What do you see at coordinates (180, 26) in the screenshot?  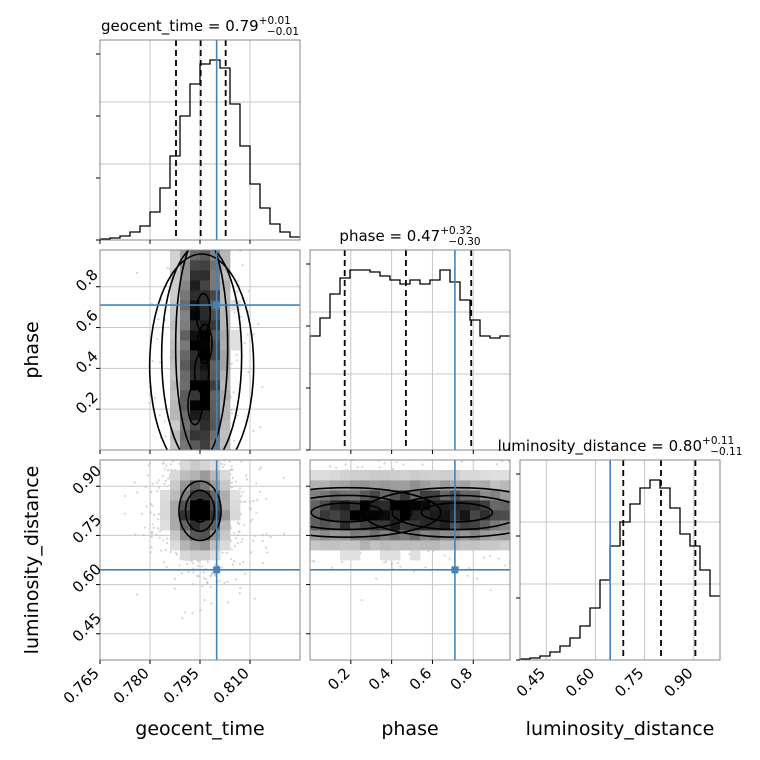 I see `title-text: geocent_time = 0.79` at bounding box center [180, 26].